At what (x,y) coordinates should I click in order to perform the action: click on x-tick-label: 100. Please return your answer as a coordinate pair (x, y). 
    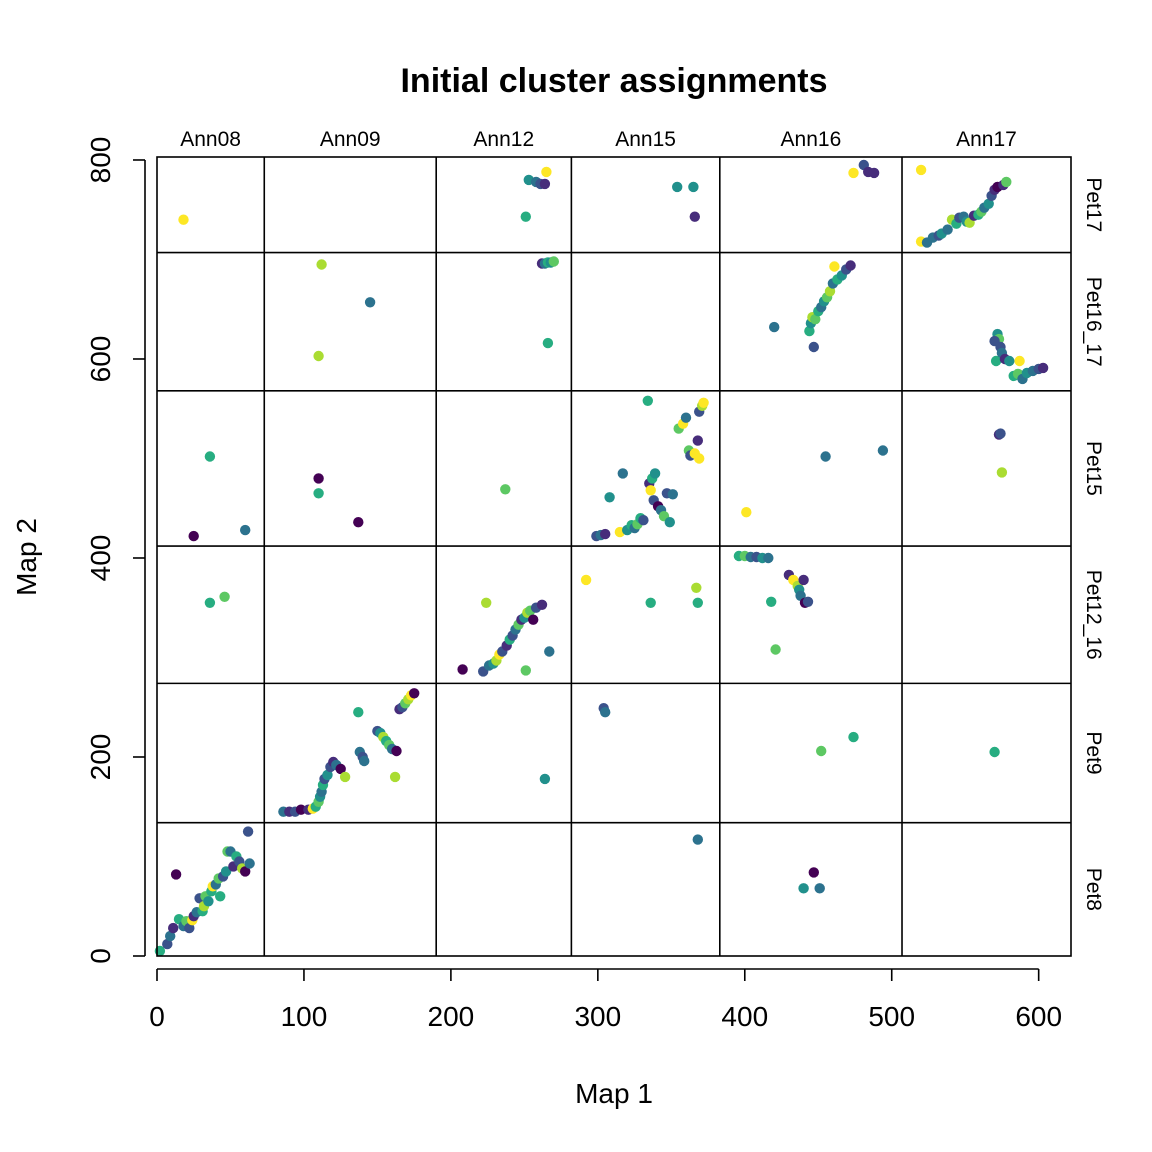
    Looking at the image, I should click on (304, 1016).